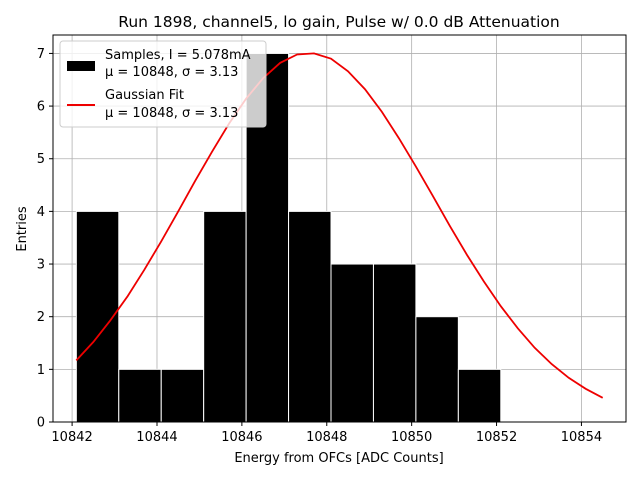  I want to click on legend-samples-stats: μ = 10848, σ = 3.13, so click(171, 72).